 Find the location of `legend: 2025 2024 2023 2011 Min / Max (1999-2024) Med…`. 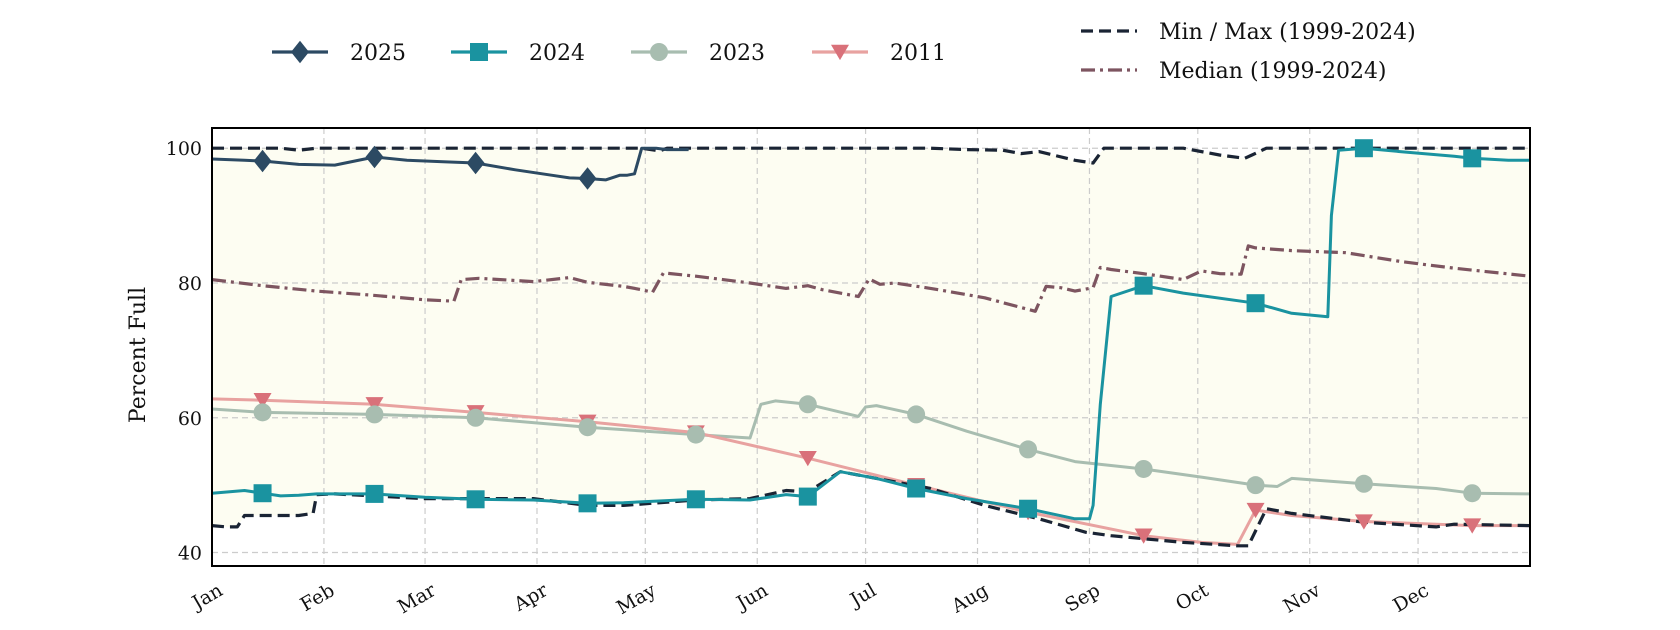

legend: 2025 2024 2023 2011 Min / Max (1999-2024) Med… is located at coordinates (844, 52).